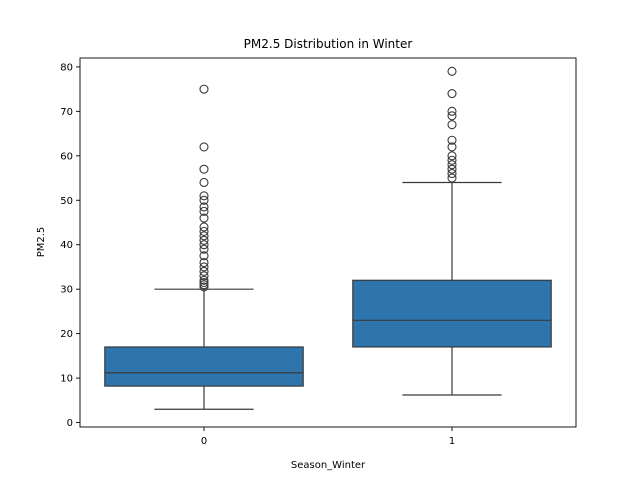 The image size is (640, 480). I want to click on y-axis-label: PM2.5, so click(41, 242).